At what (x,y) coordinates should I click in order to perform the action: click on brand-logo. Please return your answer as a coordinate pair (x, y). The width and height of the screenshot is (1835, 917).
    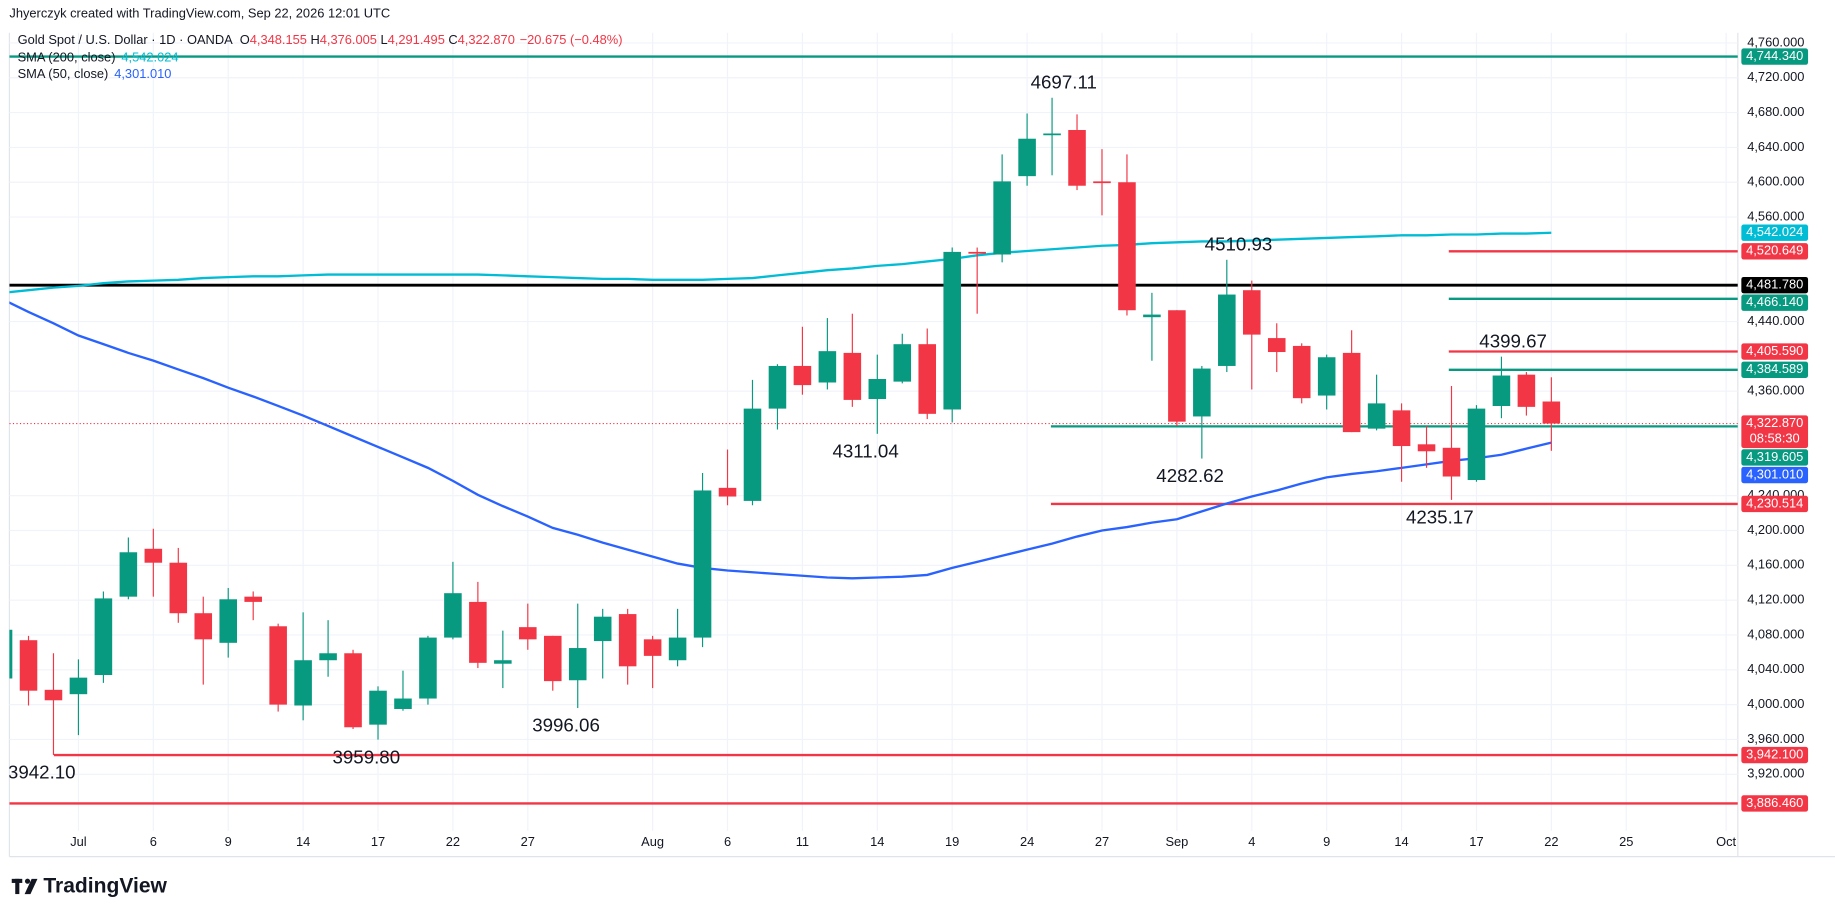
    Looking at the image, I should click on (24, 886).